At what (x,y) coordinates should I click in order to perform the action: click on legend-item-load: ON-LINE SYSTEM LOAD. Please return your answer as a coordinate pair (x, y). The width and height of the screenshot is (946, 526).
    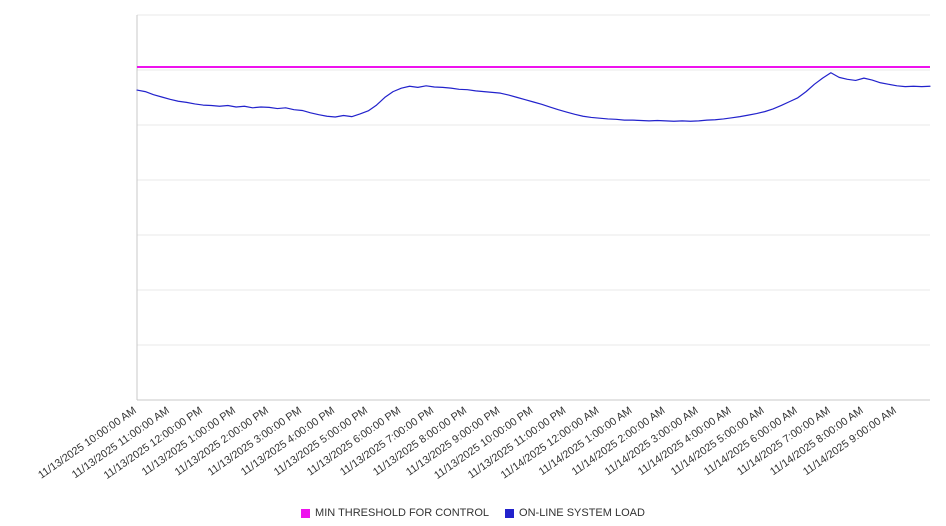
    Looking at the image, I should click on (575, 513).